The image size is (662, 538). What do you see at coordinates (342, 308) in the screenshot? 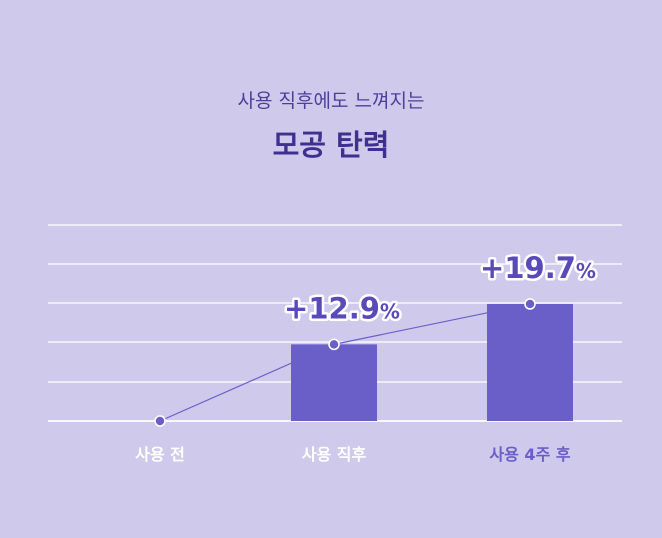
I see `data-label-2: +12.9%` at bounding box center [342, 308].